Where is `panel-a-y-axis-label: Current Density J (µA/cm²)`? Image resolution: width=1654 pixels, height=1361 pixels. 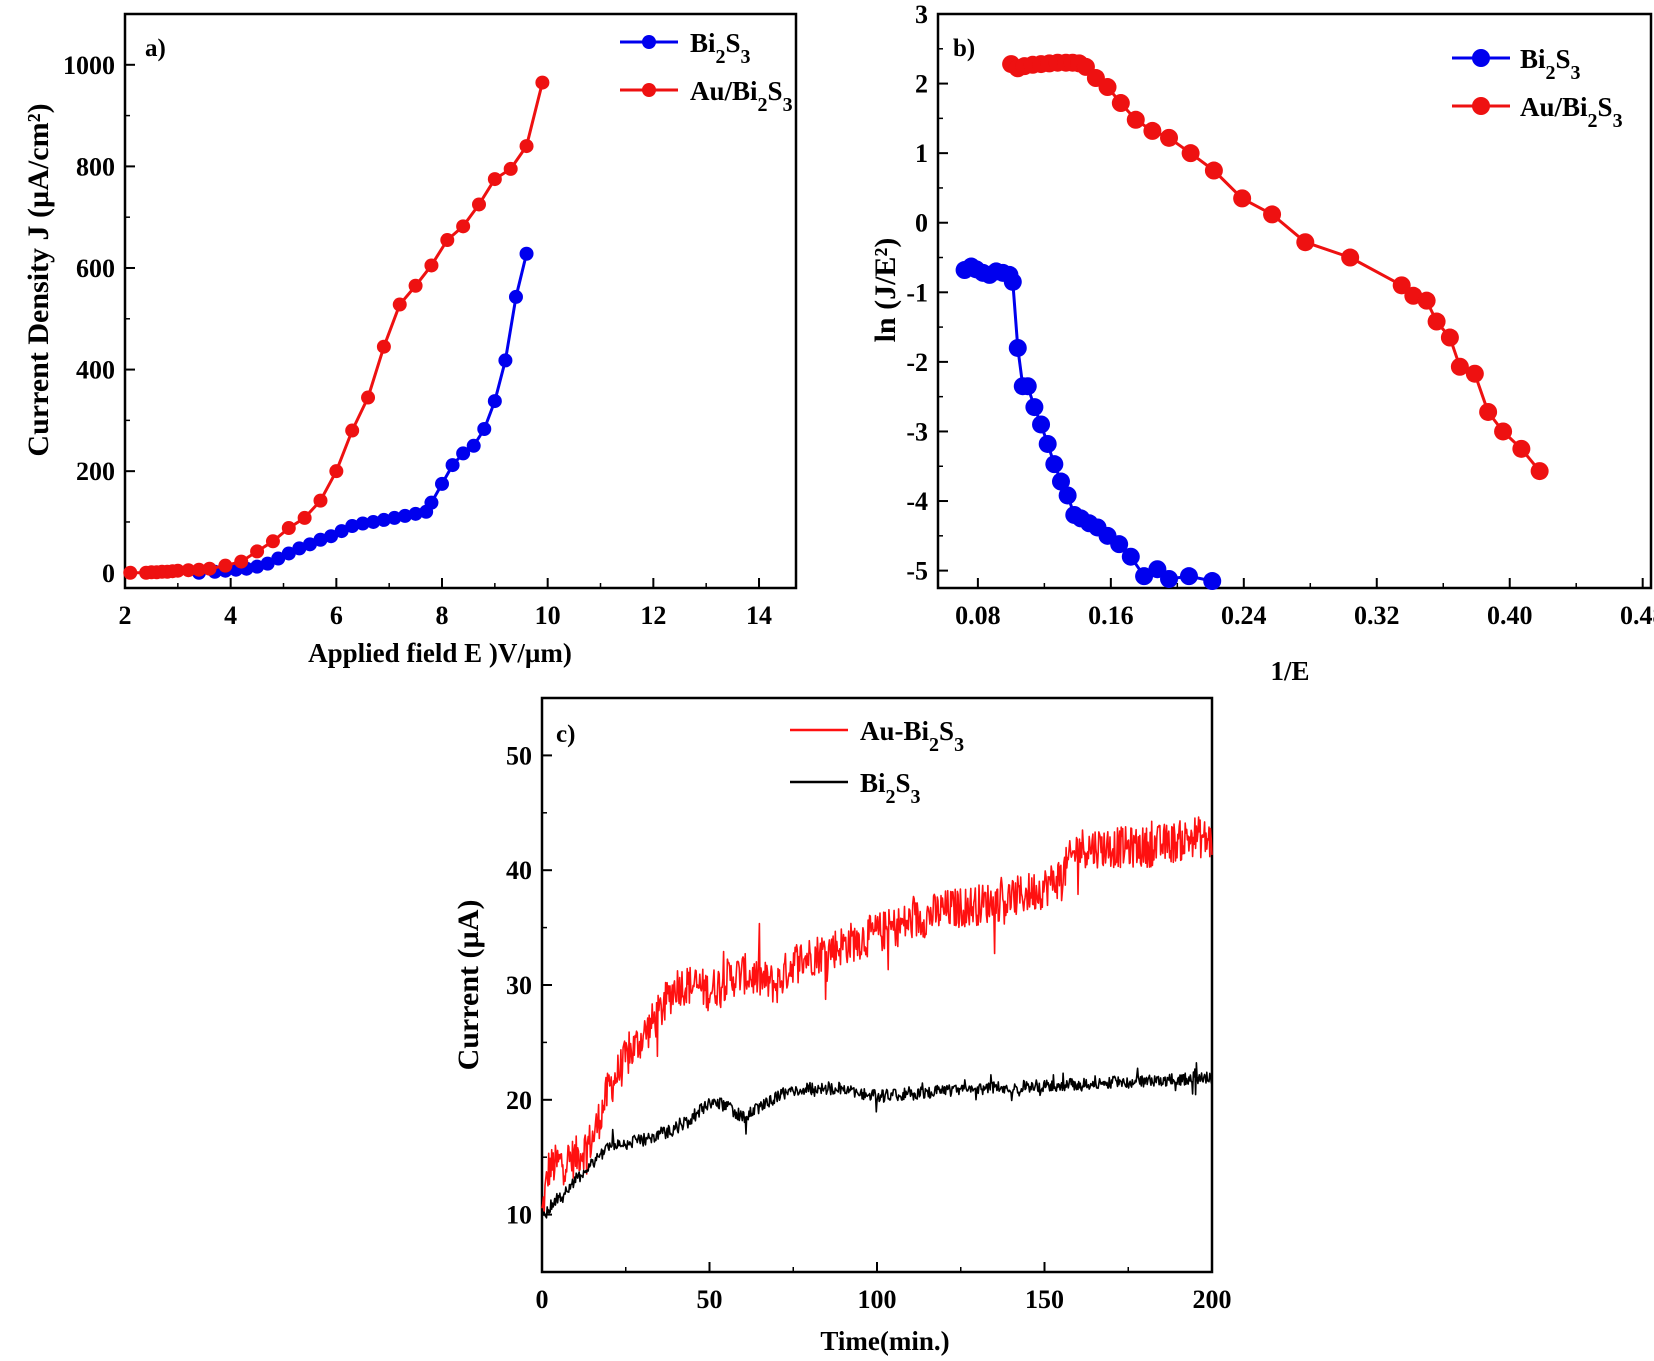 panel-a-y-axis-label: Current Density J (µA/cm²) is located at coordinates (38, 279).